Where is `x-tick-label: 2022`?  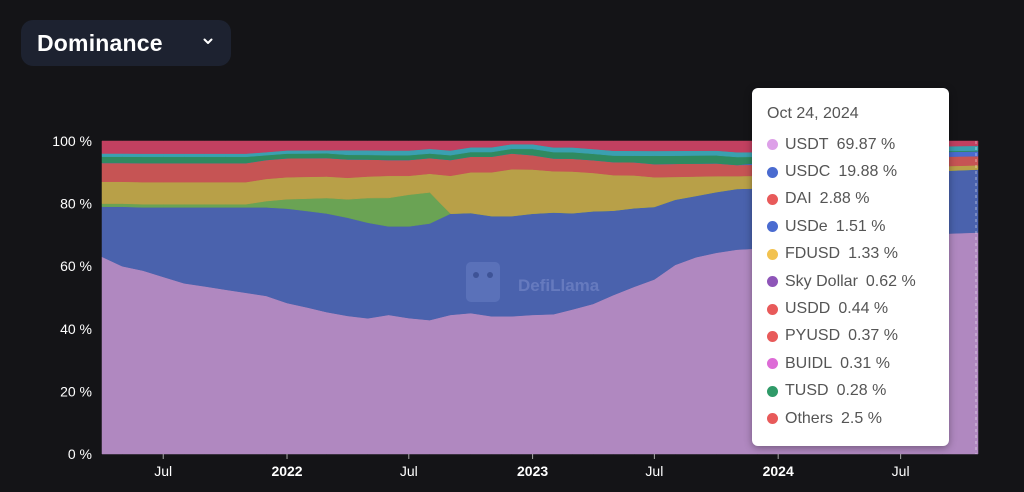 x-tick-label: 2022 is located at coordinates (286, 471).